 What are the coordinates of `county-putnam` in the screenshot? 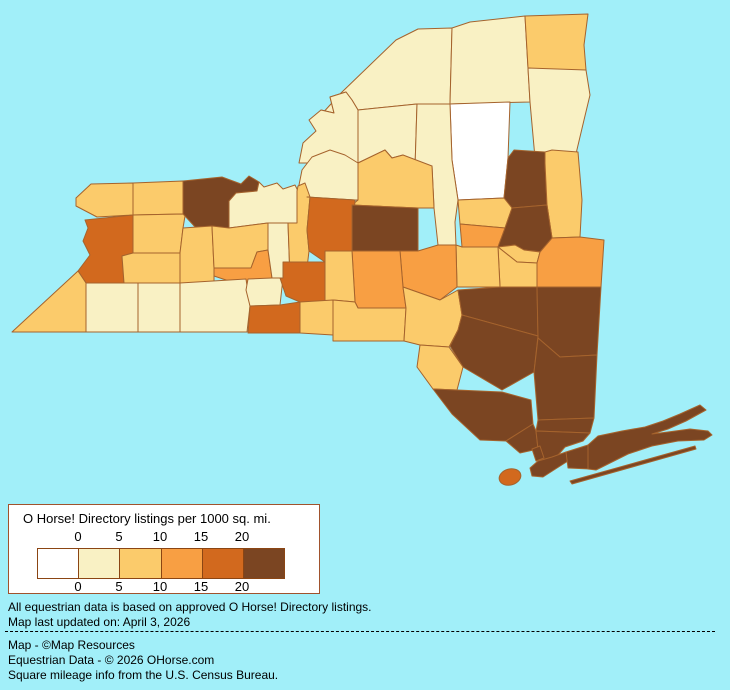 It's located at (565, 425).